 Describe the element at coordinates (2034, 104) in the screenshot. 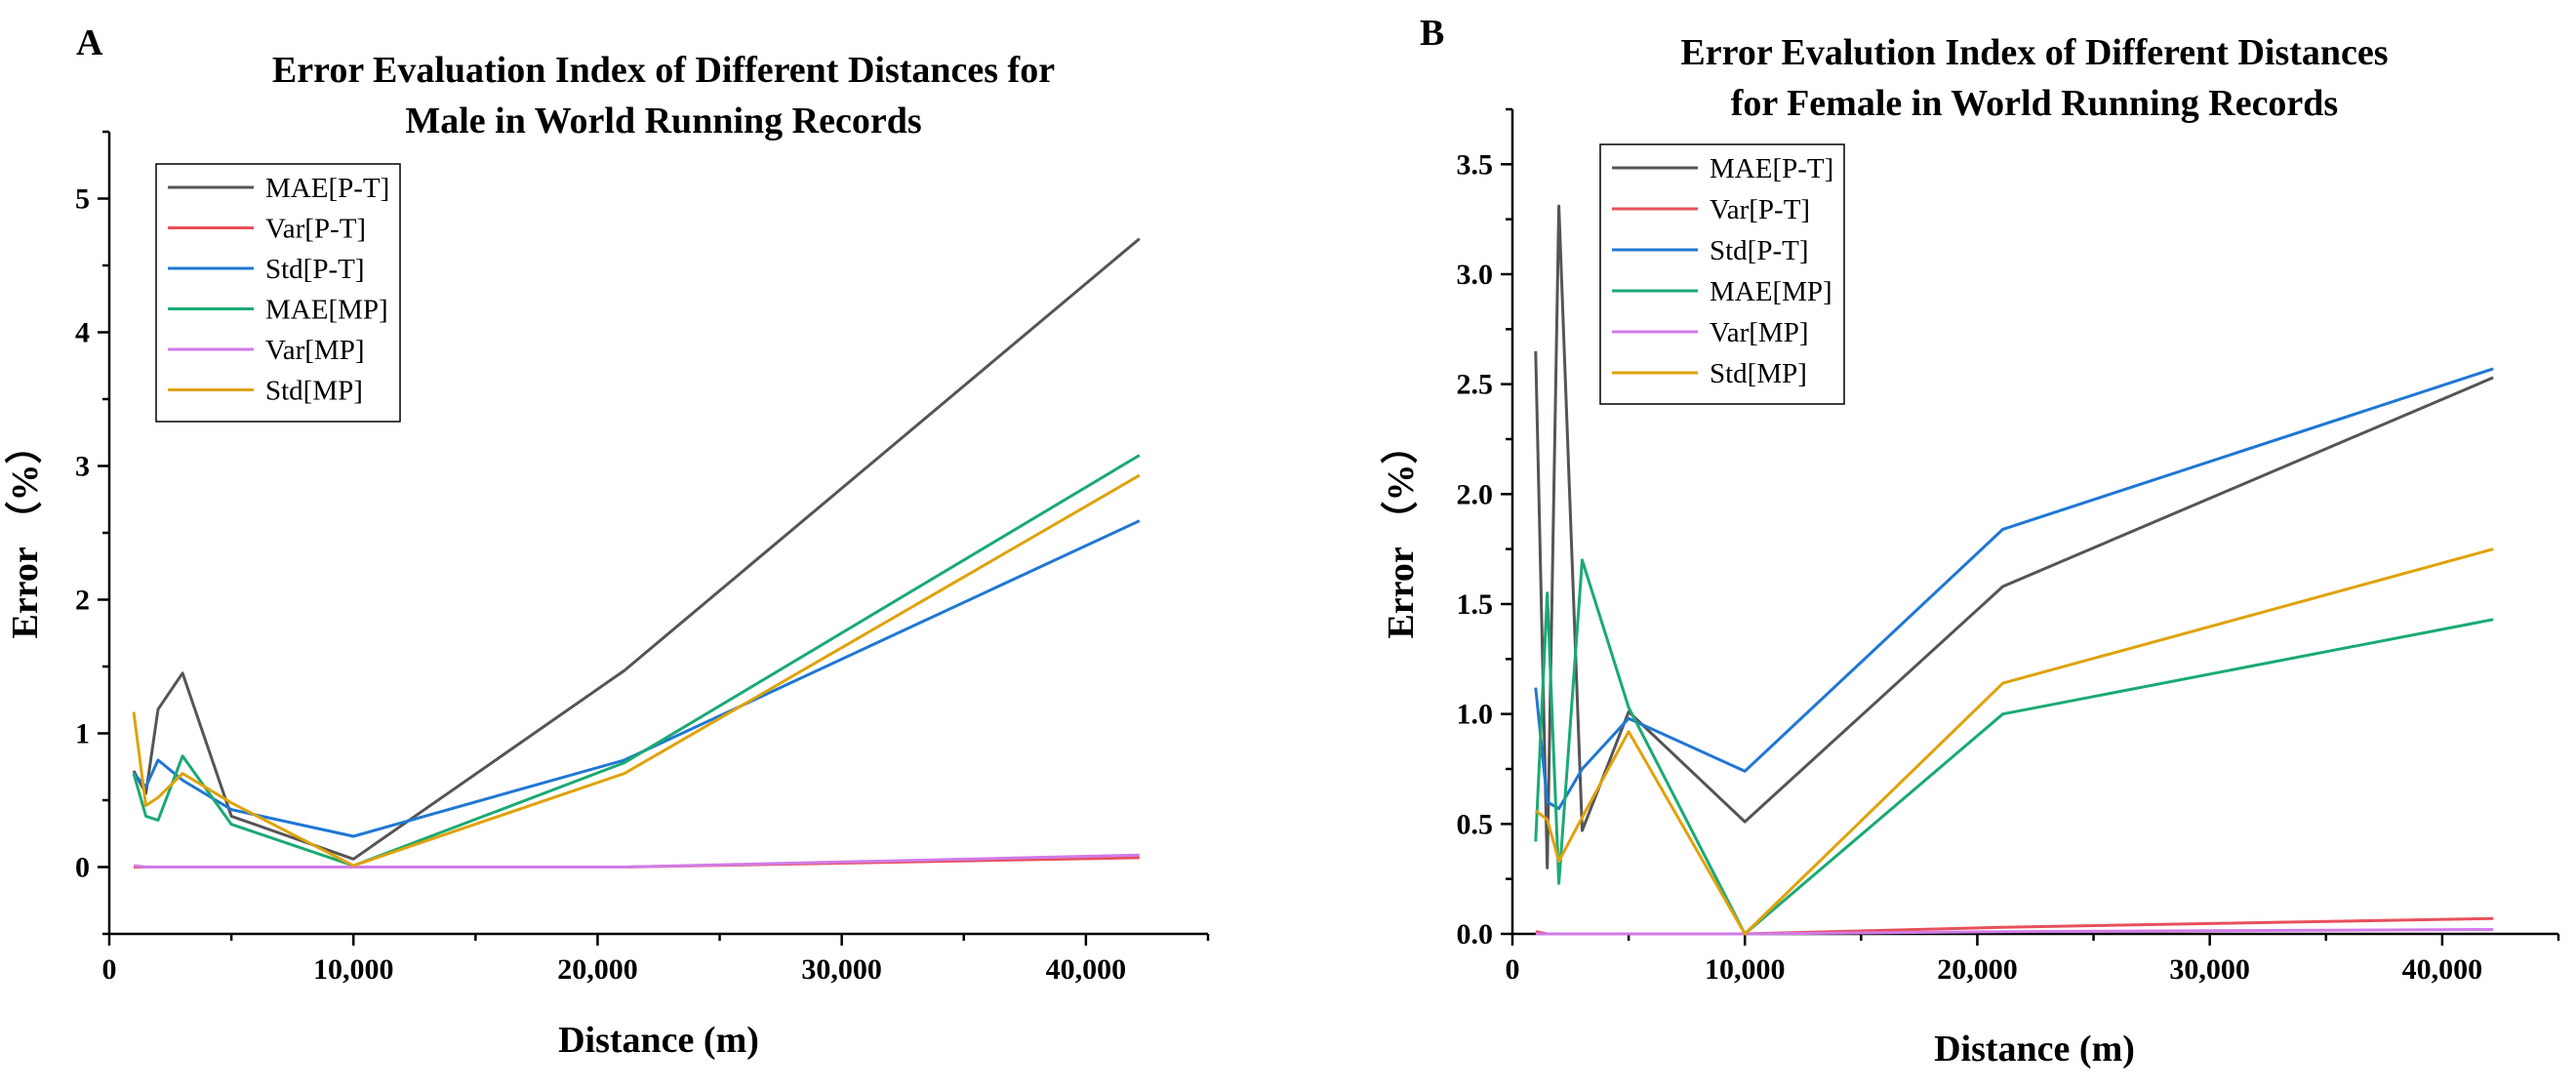

I see `chart-title-line: for Female in World Running Records` at that location.